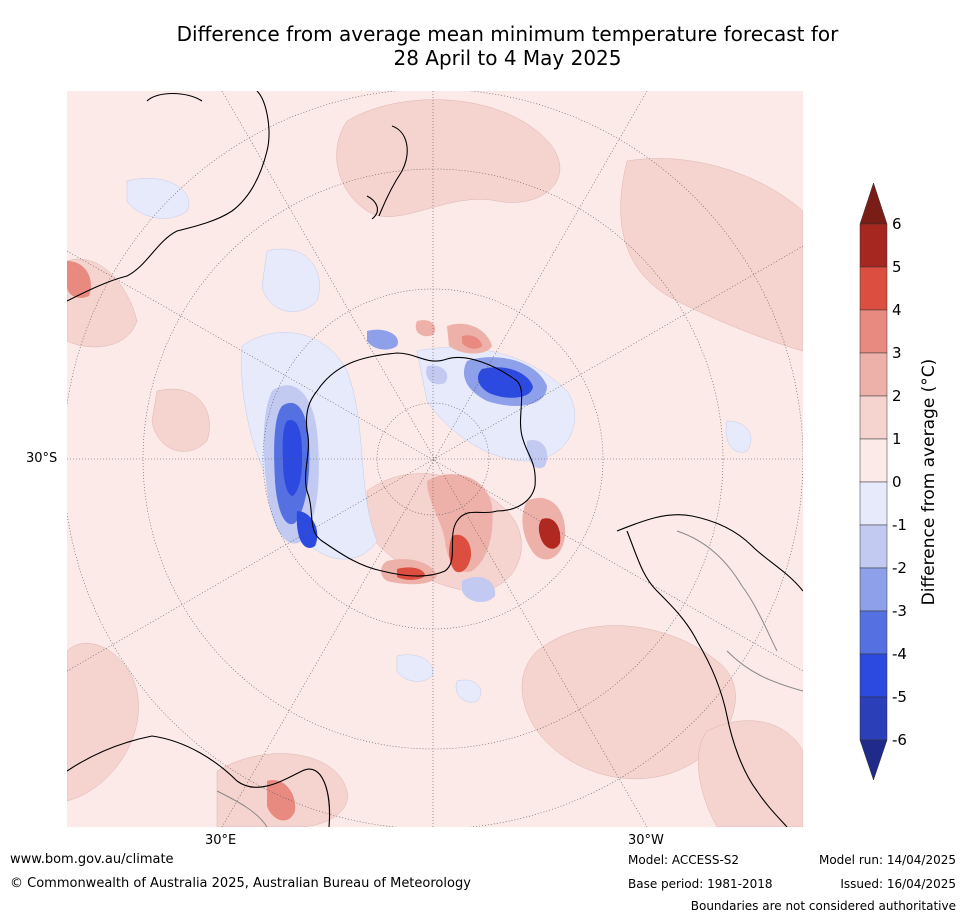 This screenshot has width=965, height=919. What do you see at coordinates (897, 439) in the screenshot?
I see `tick-1: 1` at bounding box center [897, 439].